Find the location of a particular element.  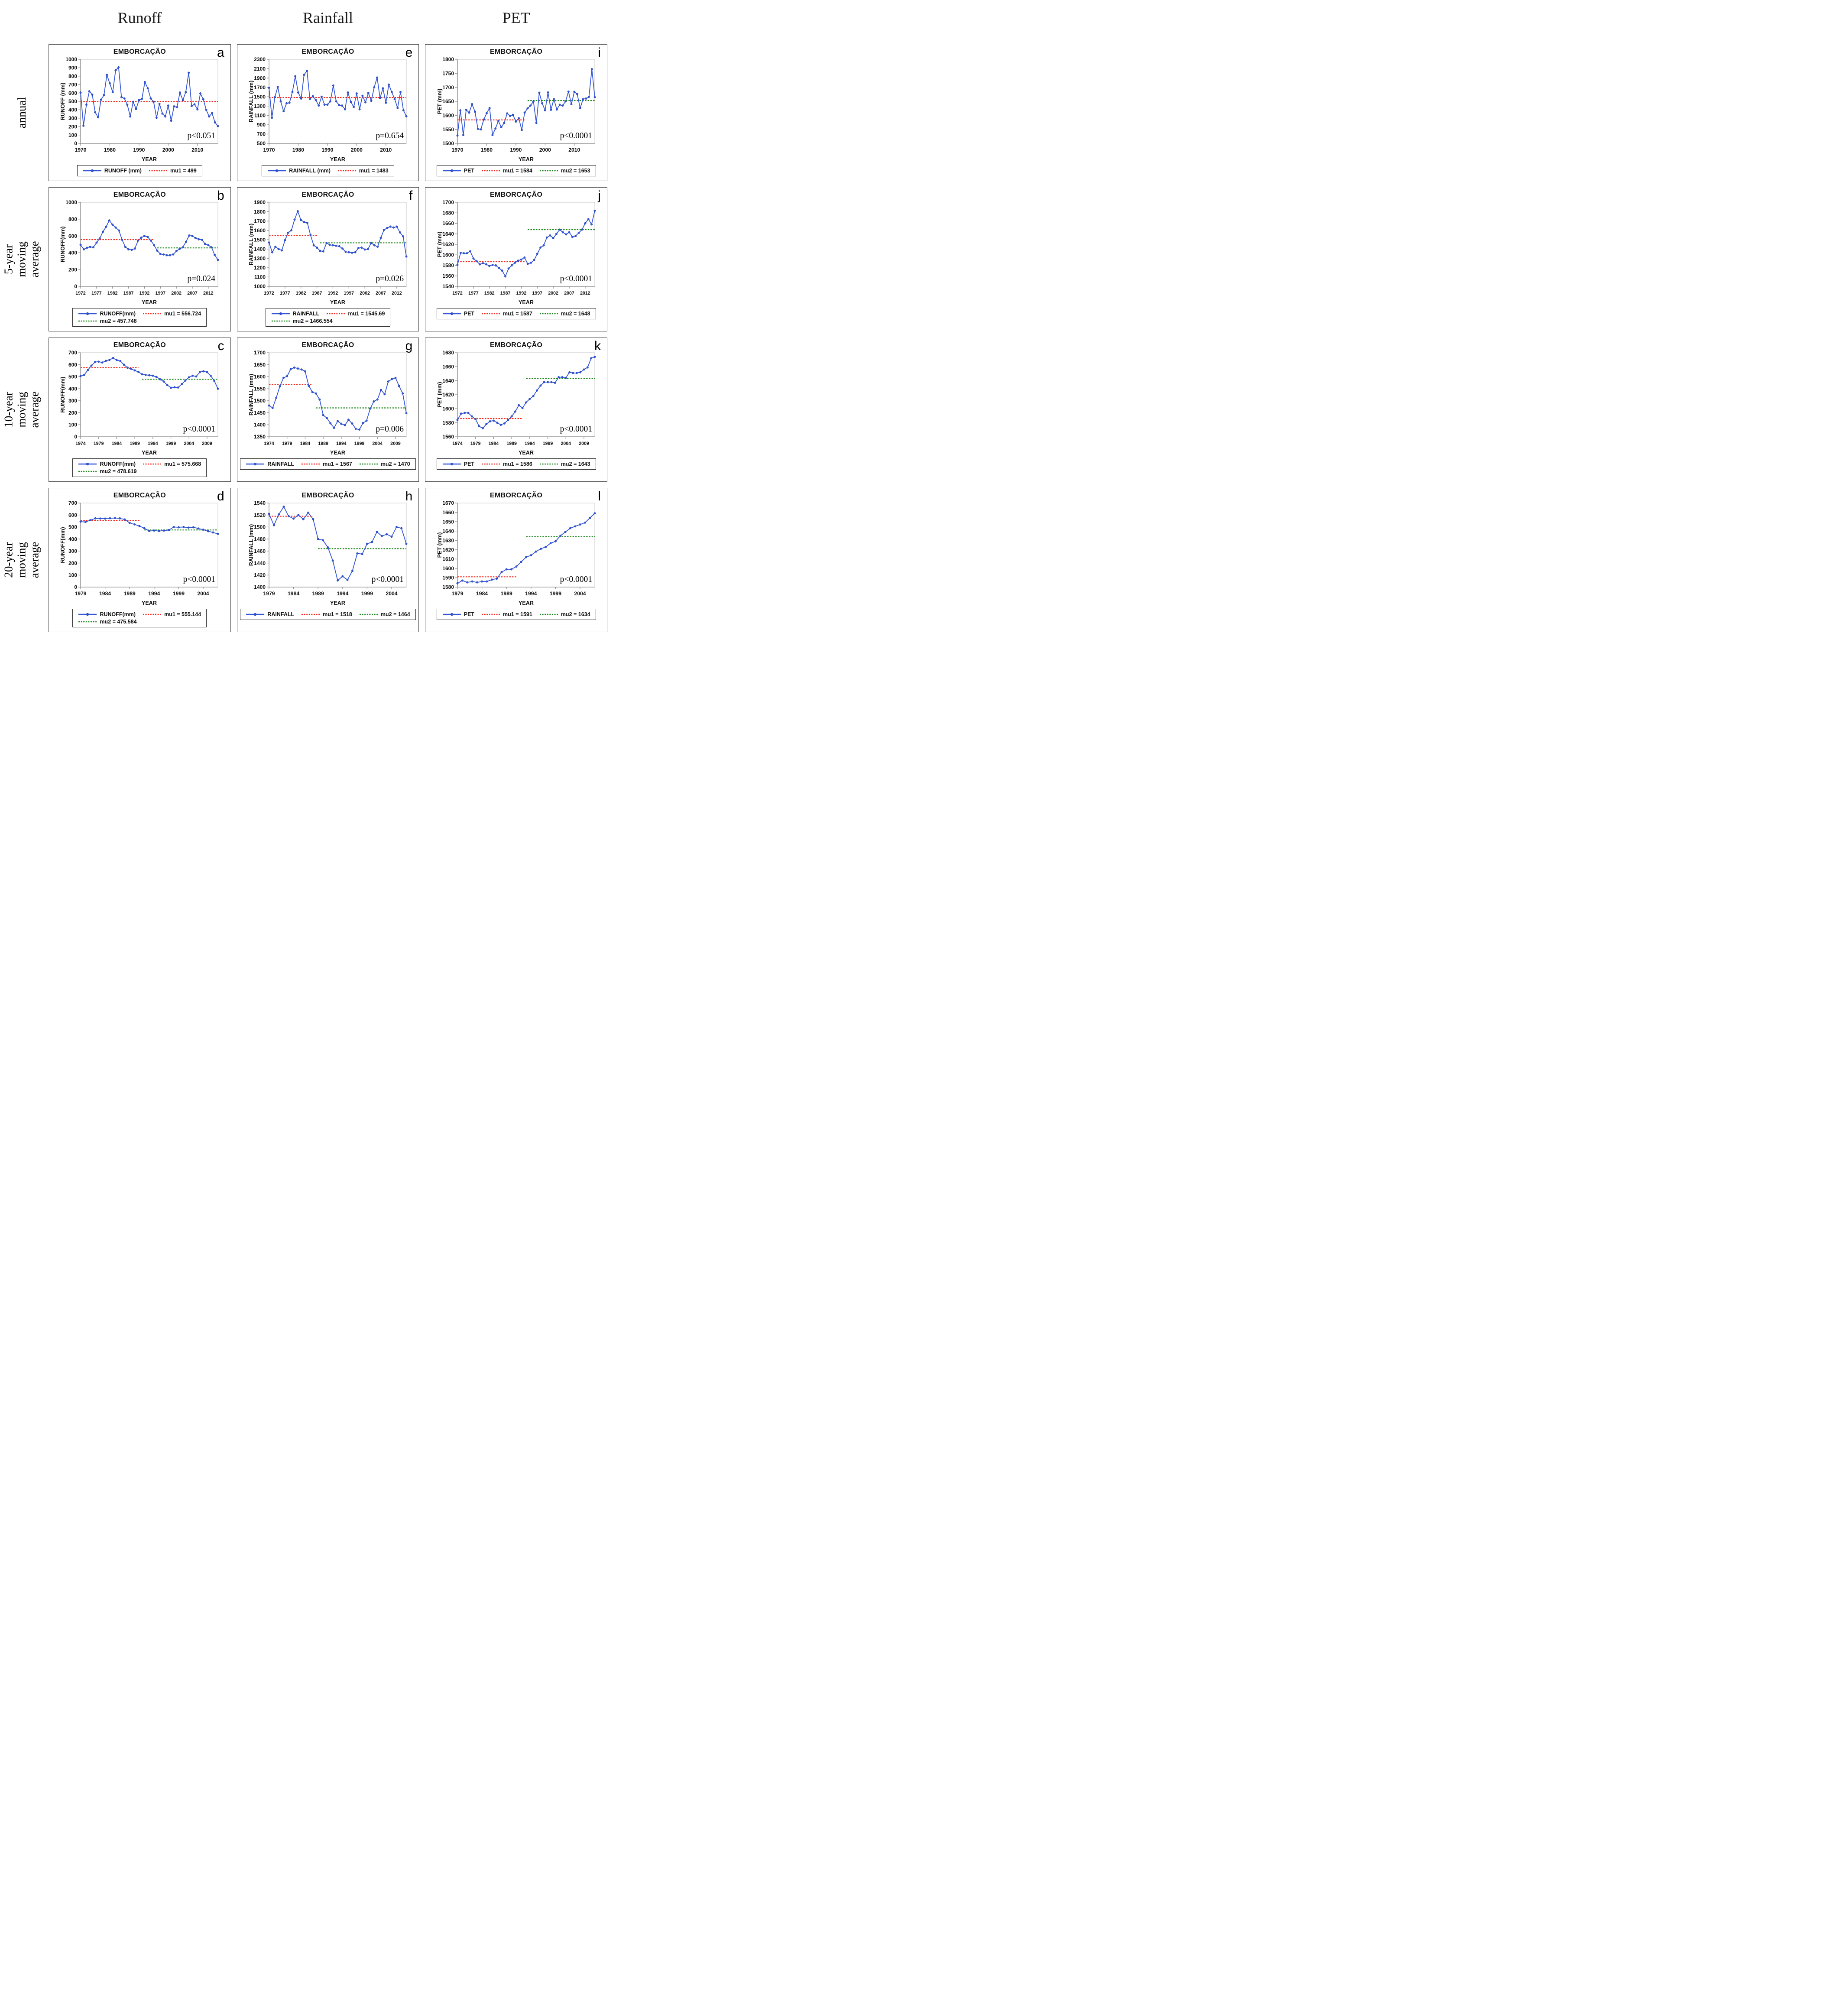

x-tick-label: 1979 is located at coordinates (475, 444).